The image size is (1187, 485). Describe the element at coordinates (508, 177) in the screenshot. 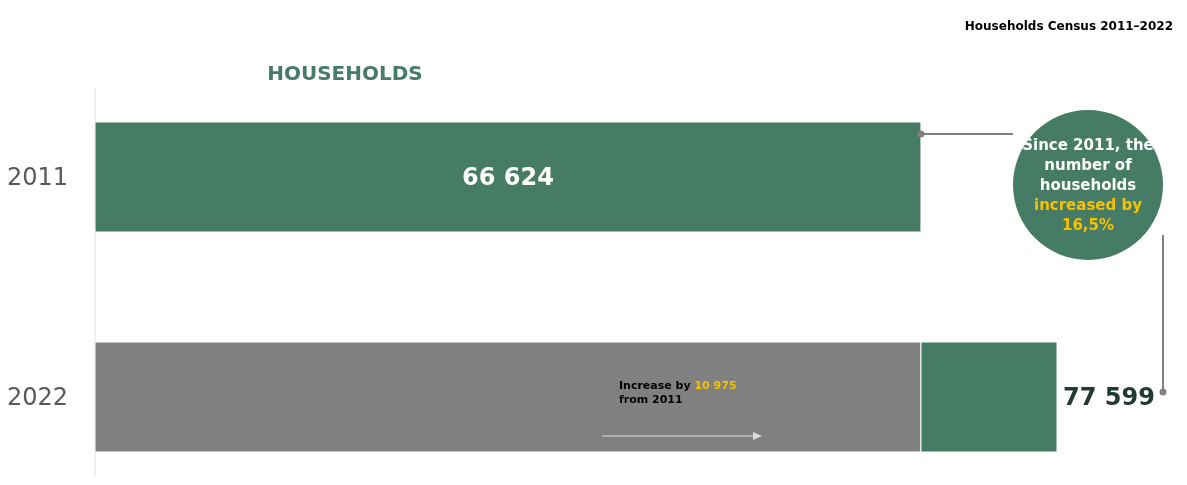

I see `data-label: 66 624` at that location.